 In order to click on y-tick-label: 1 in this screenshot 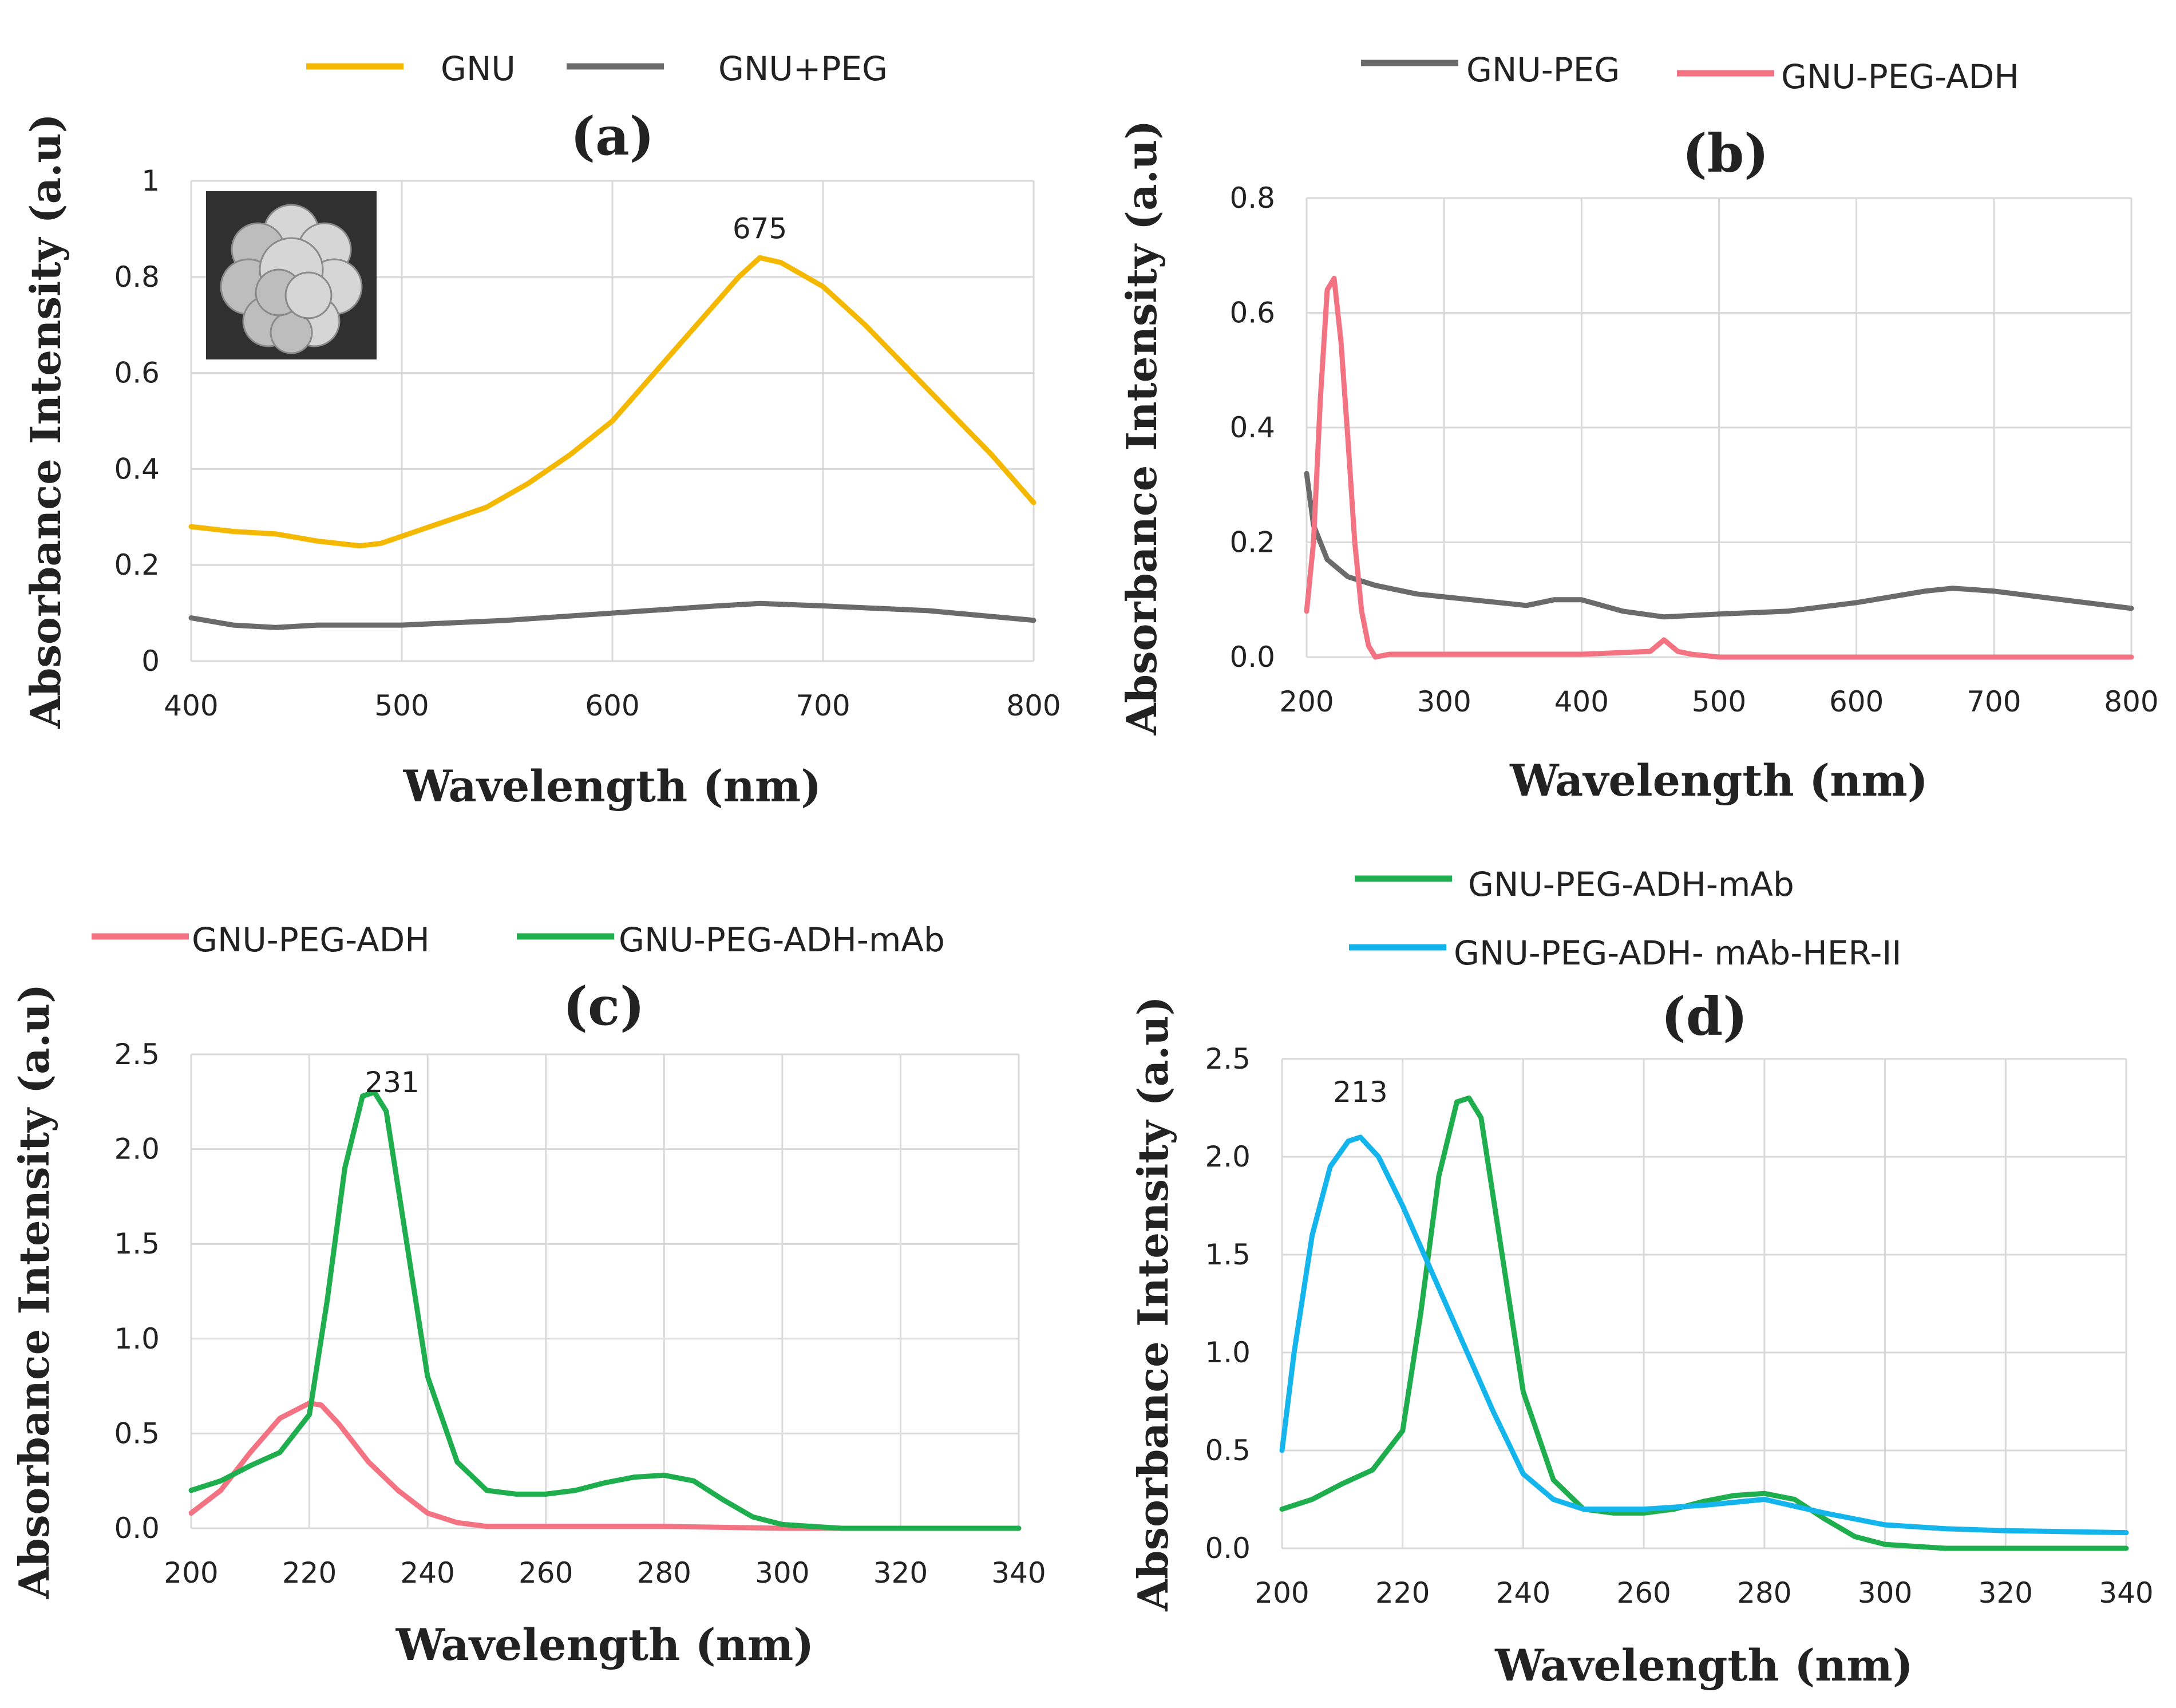, I will do `click(150, 180)`.